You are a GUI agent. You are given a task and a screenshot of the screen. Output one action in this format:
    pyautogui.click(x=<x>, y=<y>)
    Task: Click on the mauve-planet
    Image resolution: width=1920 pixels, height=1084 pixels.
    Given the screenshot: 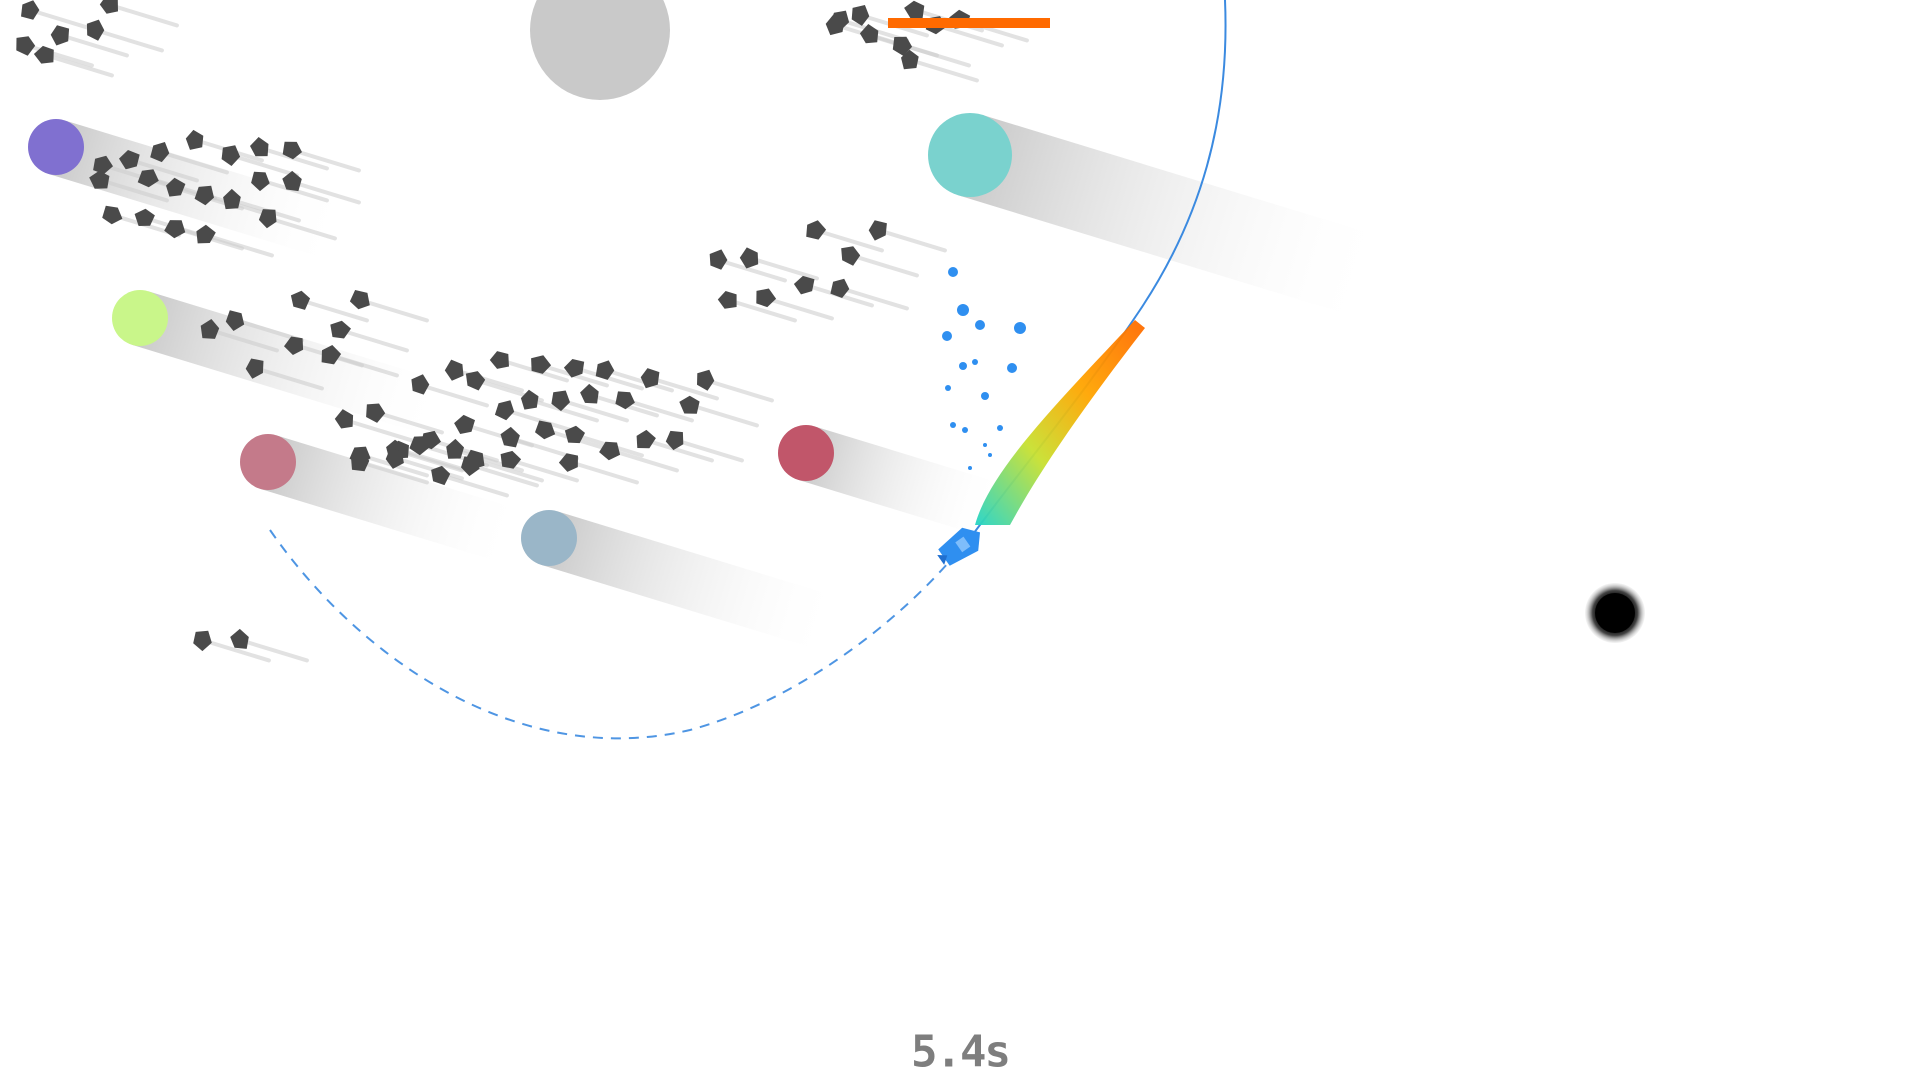 What is the action you would take?
    pyautogui.click(x=268, y=462)
    